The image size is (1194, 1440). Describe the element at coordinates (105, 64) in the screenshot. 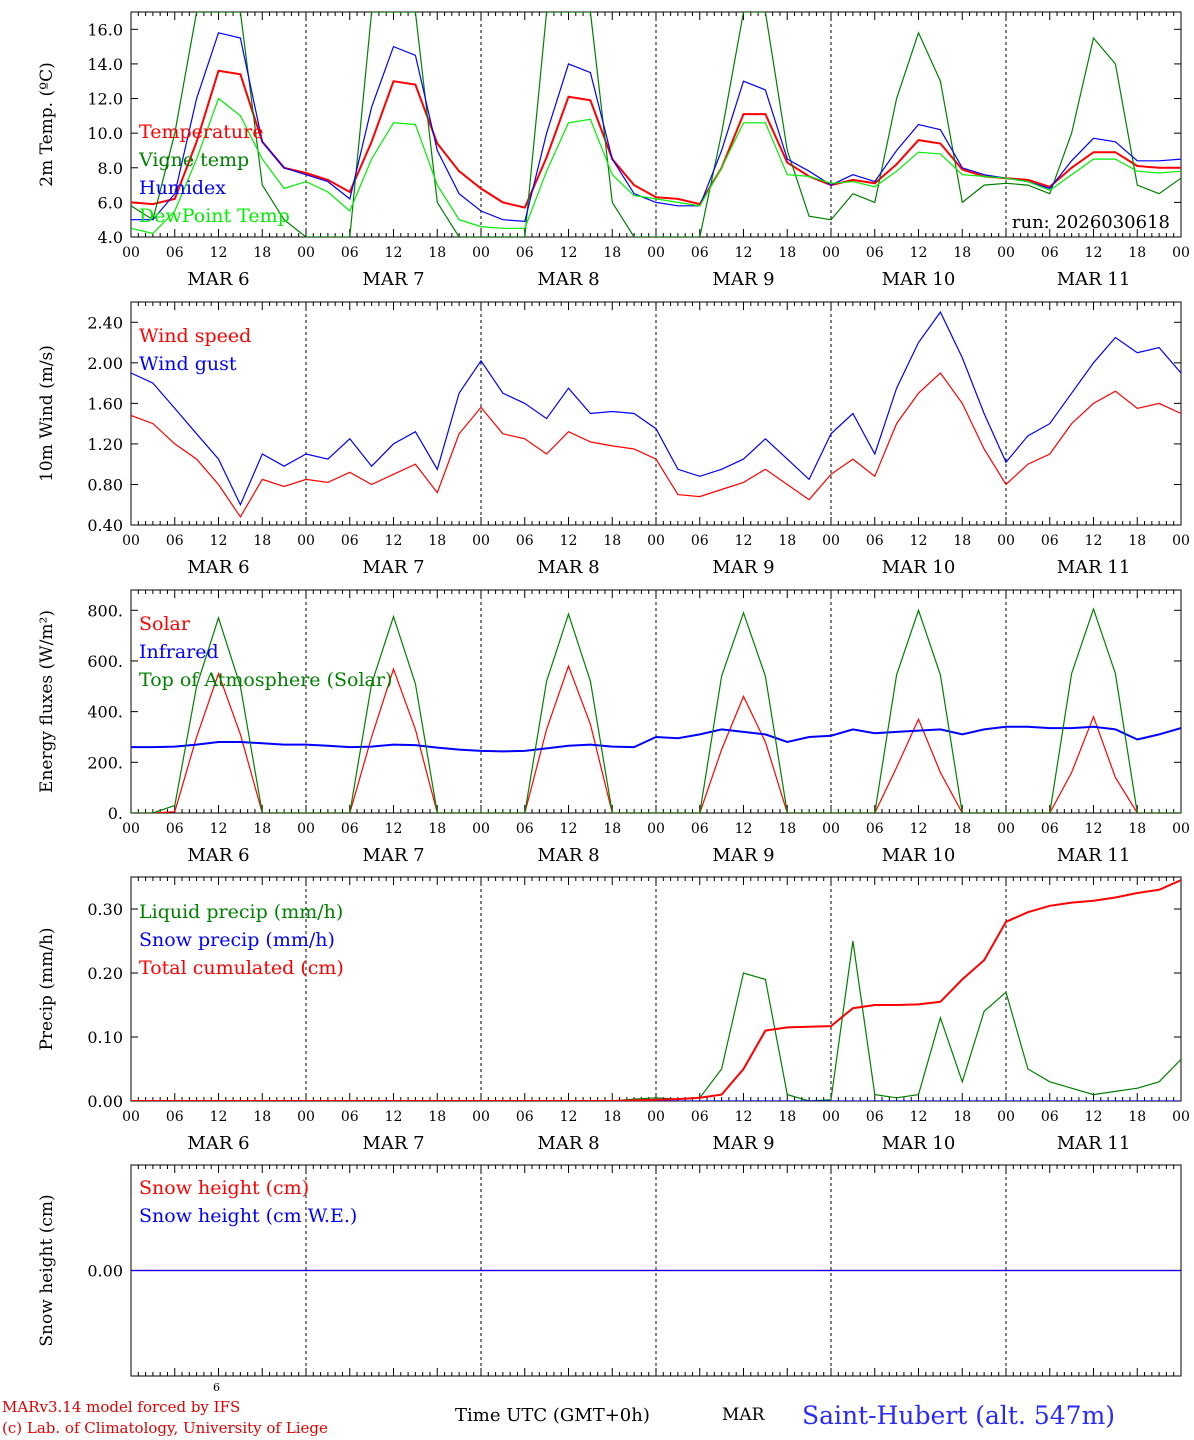

I see `y-tick-label: 14.0` at that location.